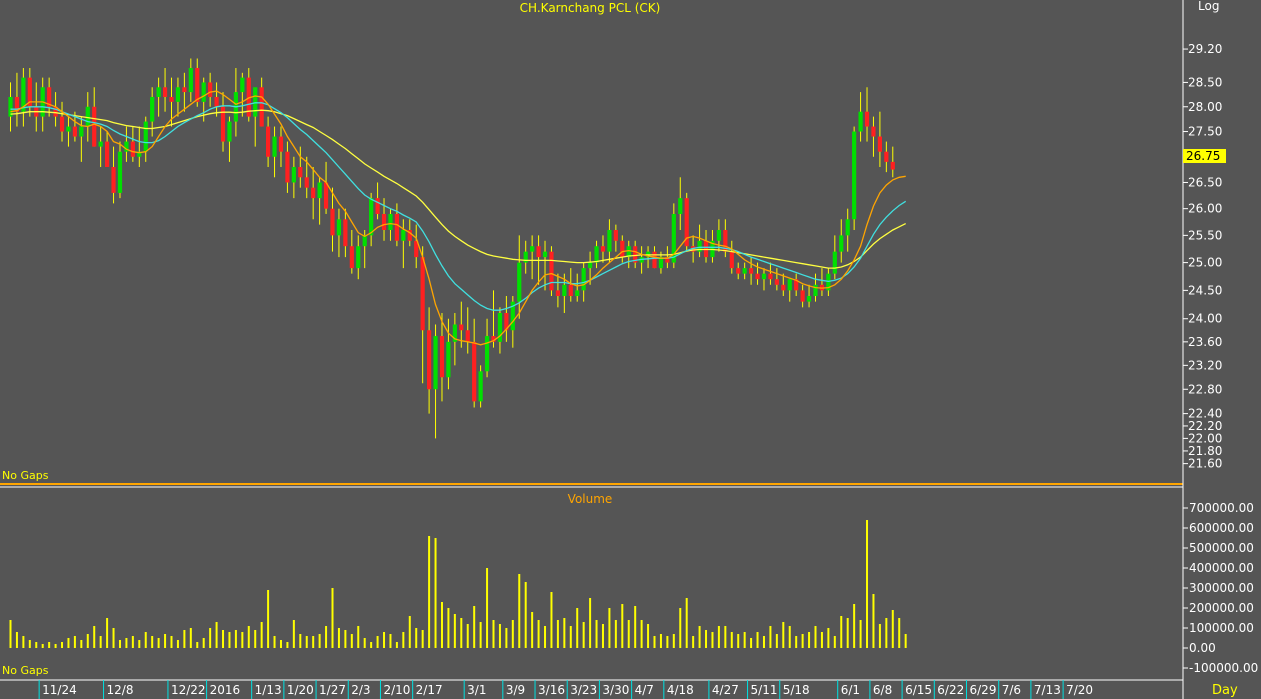  I want to click on last-price-badge, so click(1204, 156).